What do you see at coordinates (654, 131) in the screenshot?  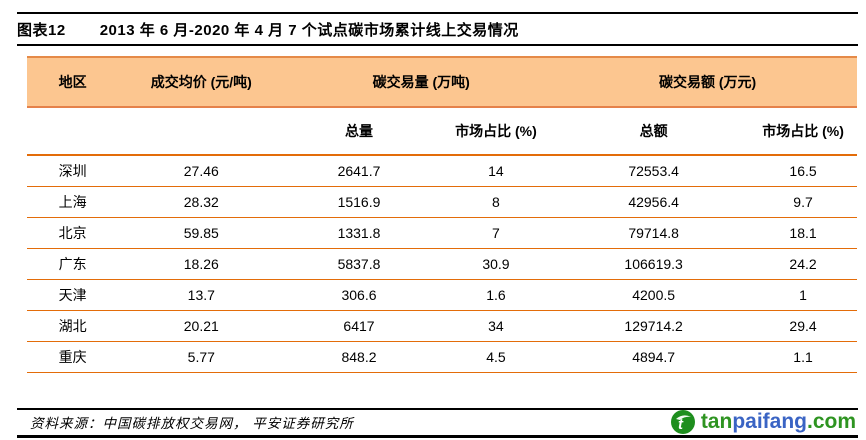 I see `col-subheader-total-amount: 总额` at bounding box center [654, 131].